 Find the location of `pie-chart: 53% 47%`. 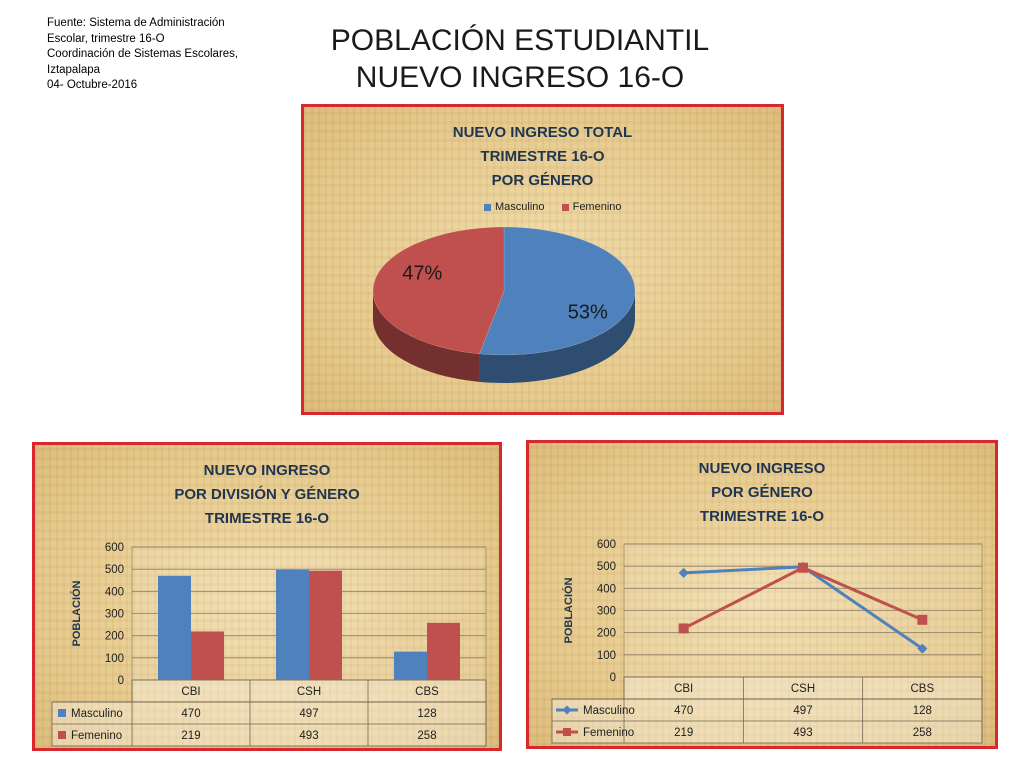

pie-chart: 53% 47% is located at coordinates (504, 304).